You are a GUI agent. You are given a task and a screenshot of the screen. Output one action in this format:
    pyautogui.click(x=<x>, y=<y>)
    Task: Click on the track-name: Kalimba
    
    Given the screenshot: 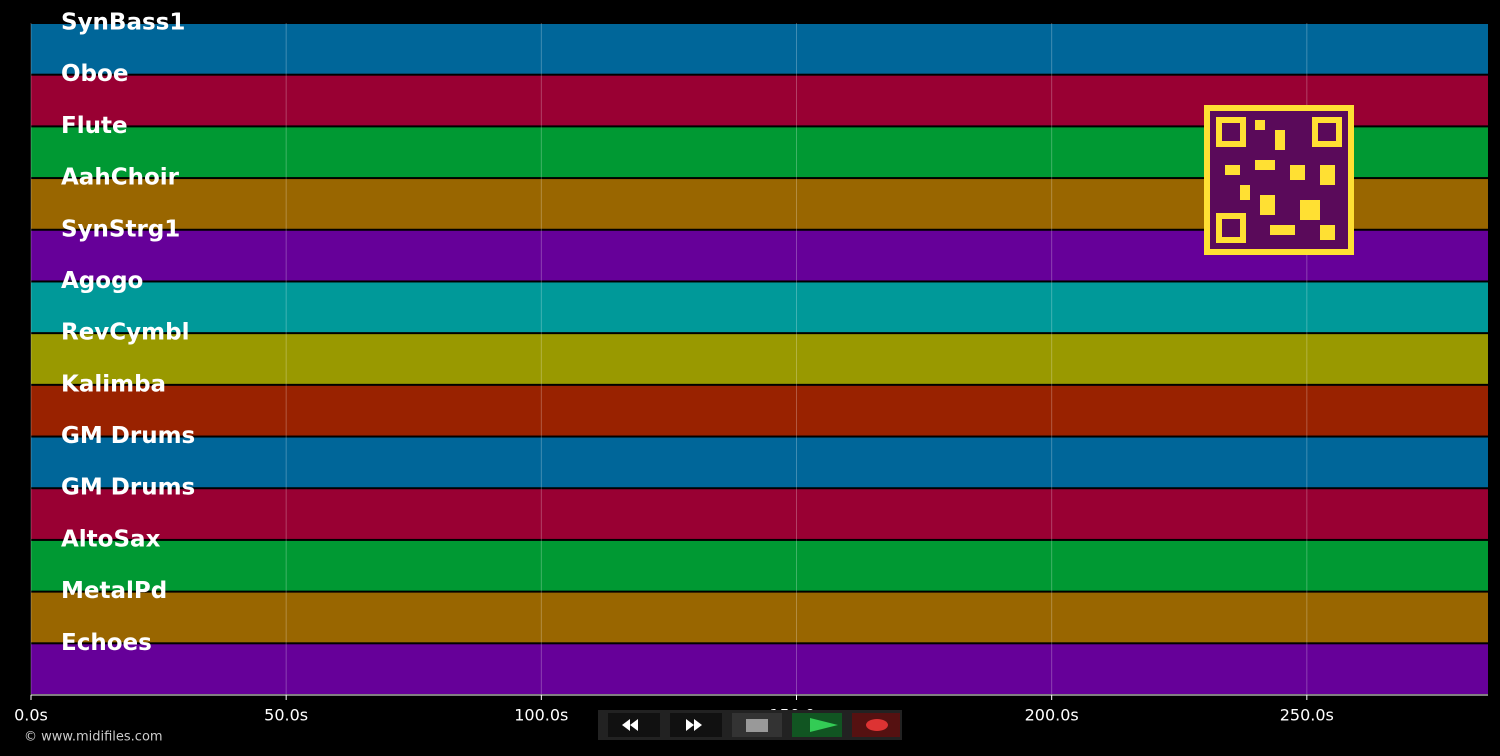 What is the action you would take?
    pyautogui.click(x=113, y=384)
    